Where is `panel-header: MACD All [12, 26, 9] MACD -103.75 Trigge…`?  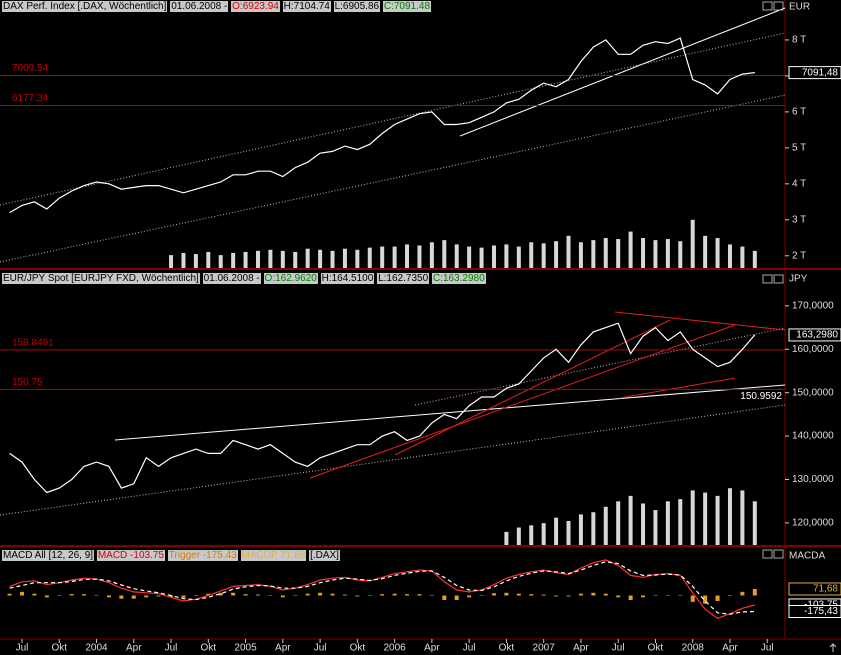 panel-header: MACD All [12, 26, 9] MACD -103.75 Trigge… is located at coordinates (171, 556).